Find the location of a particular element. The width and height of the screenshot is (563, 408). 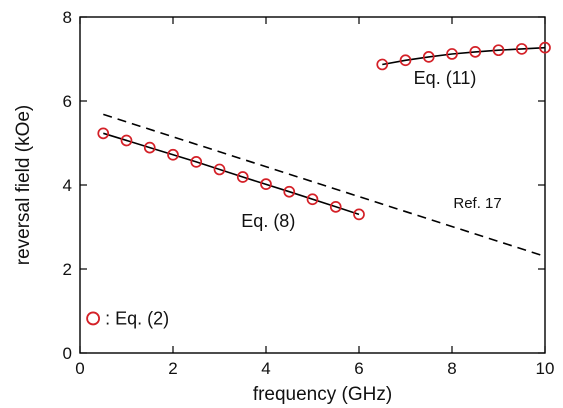

x-tick-labels: 0 2 4 6 8 10 is located at coordinates (314, 368).